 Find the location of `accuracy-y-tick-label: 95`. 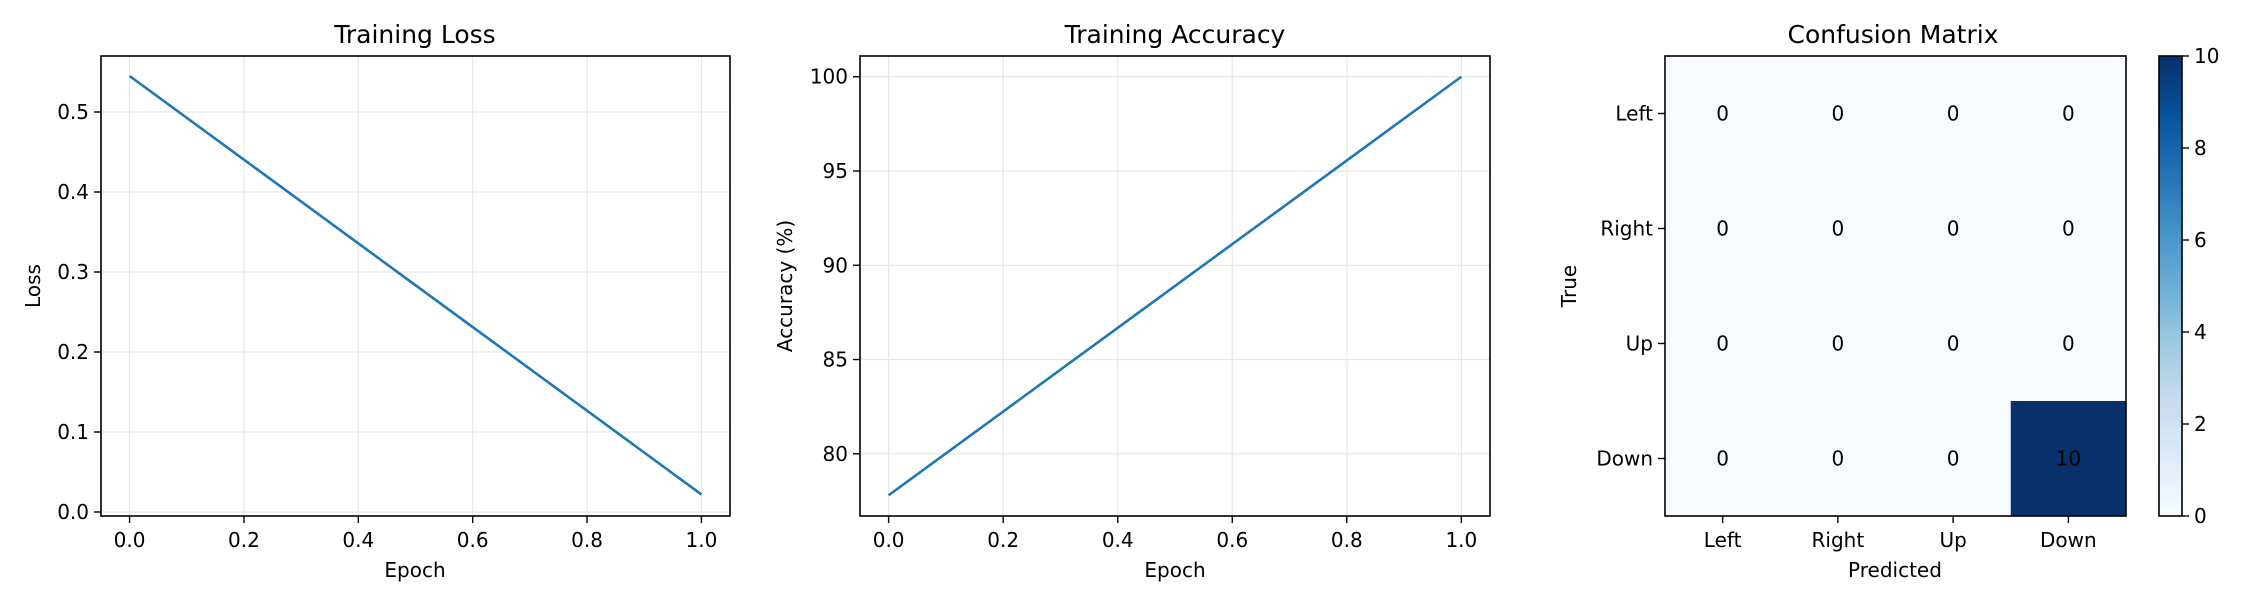

accuracy-y-tick-label: 95 is located at coordinates (835, 171).